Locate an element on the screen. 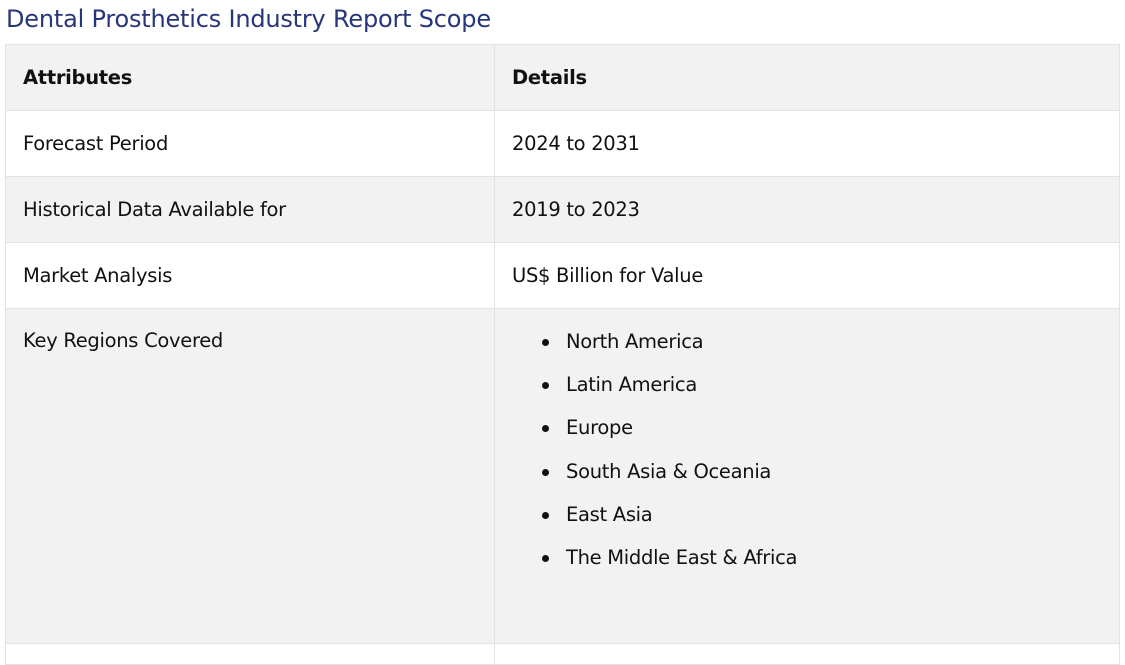 The width and height of the screenshot is (1125, 665). region-label: East Asia is located at coordinates (609, 514).